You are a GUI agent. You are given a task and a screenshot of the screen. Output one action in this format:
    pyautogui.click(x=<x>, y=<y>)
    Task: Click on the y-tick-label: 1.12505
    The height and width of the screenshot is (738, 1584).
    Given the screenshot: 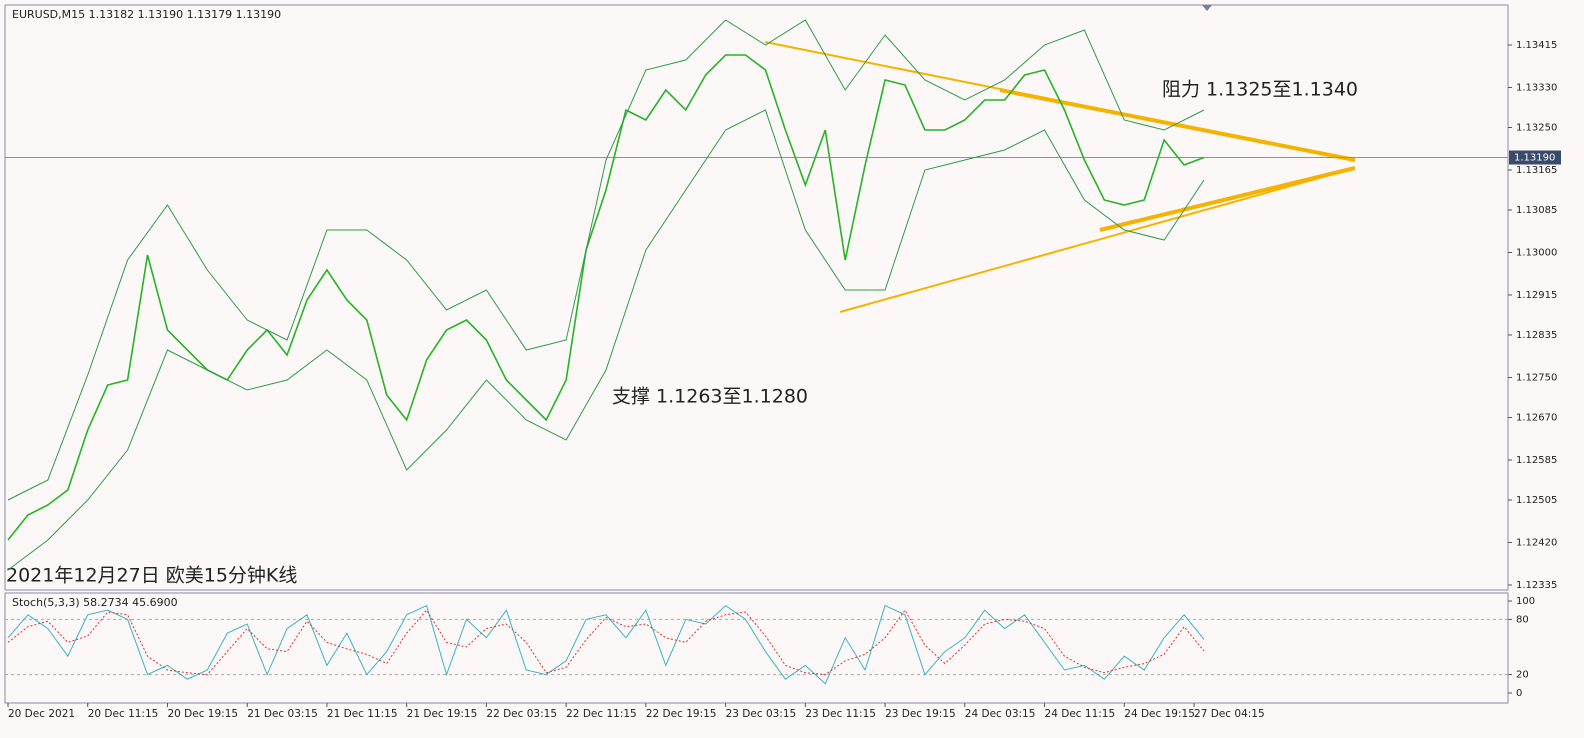 What is the action you would take?
    pyautogui.click(x=1536, y=500)
    